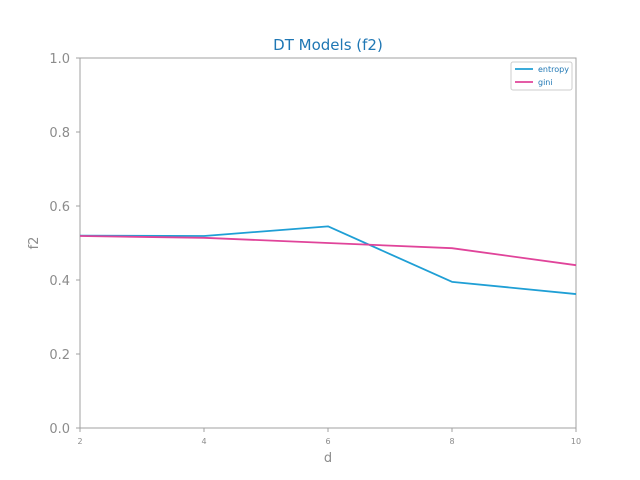 This screenshot has height=480, width=640. Describe the element at coordinates (59, 281) in the screenshot. I see `y-tick-label: 0.4` at that location.